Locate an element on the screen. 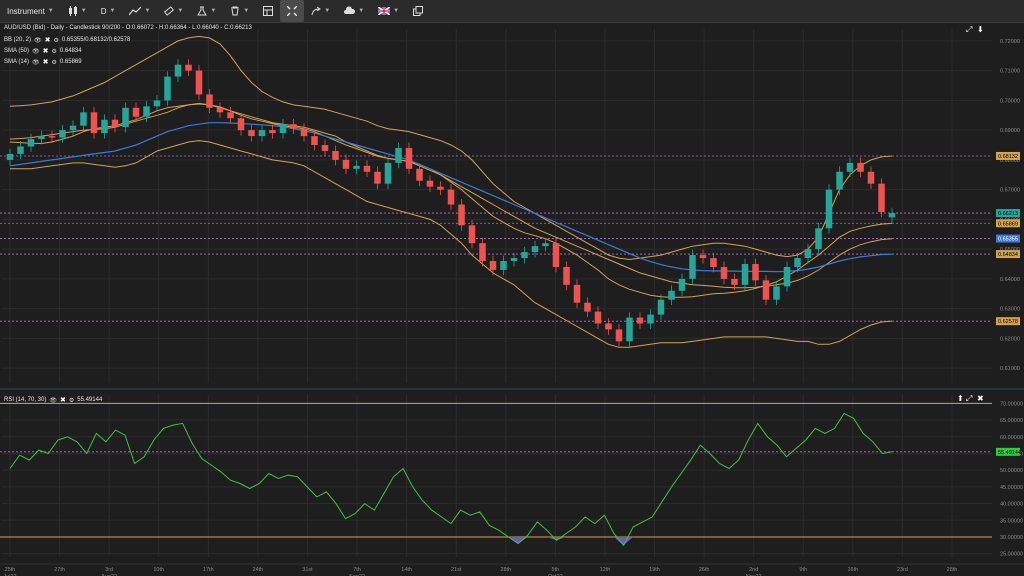  popout-button is located at coordinates (418, 11).